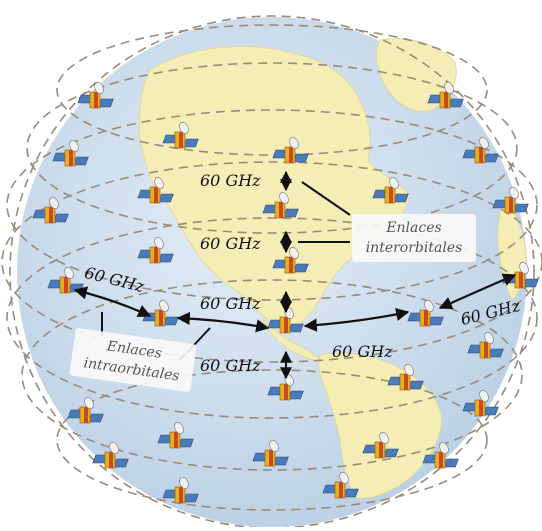 The image size is (542, 531). What do you see at coordinates (230, 303) in the screenshot?
I see `freq-label-3: 60 GHz` at bounding box center [230, 303].